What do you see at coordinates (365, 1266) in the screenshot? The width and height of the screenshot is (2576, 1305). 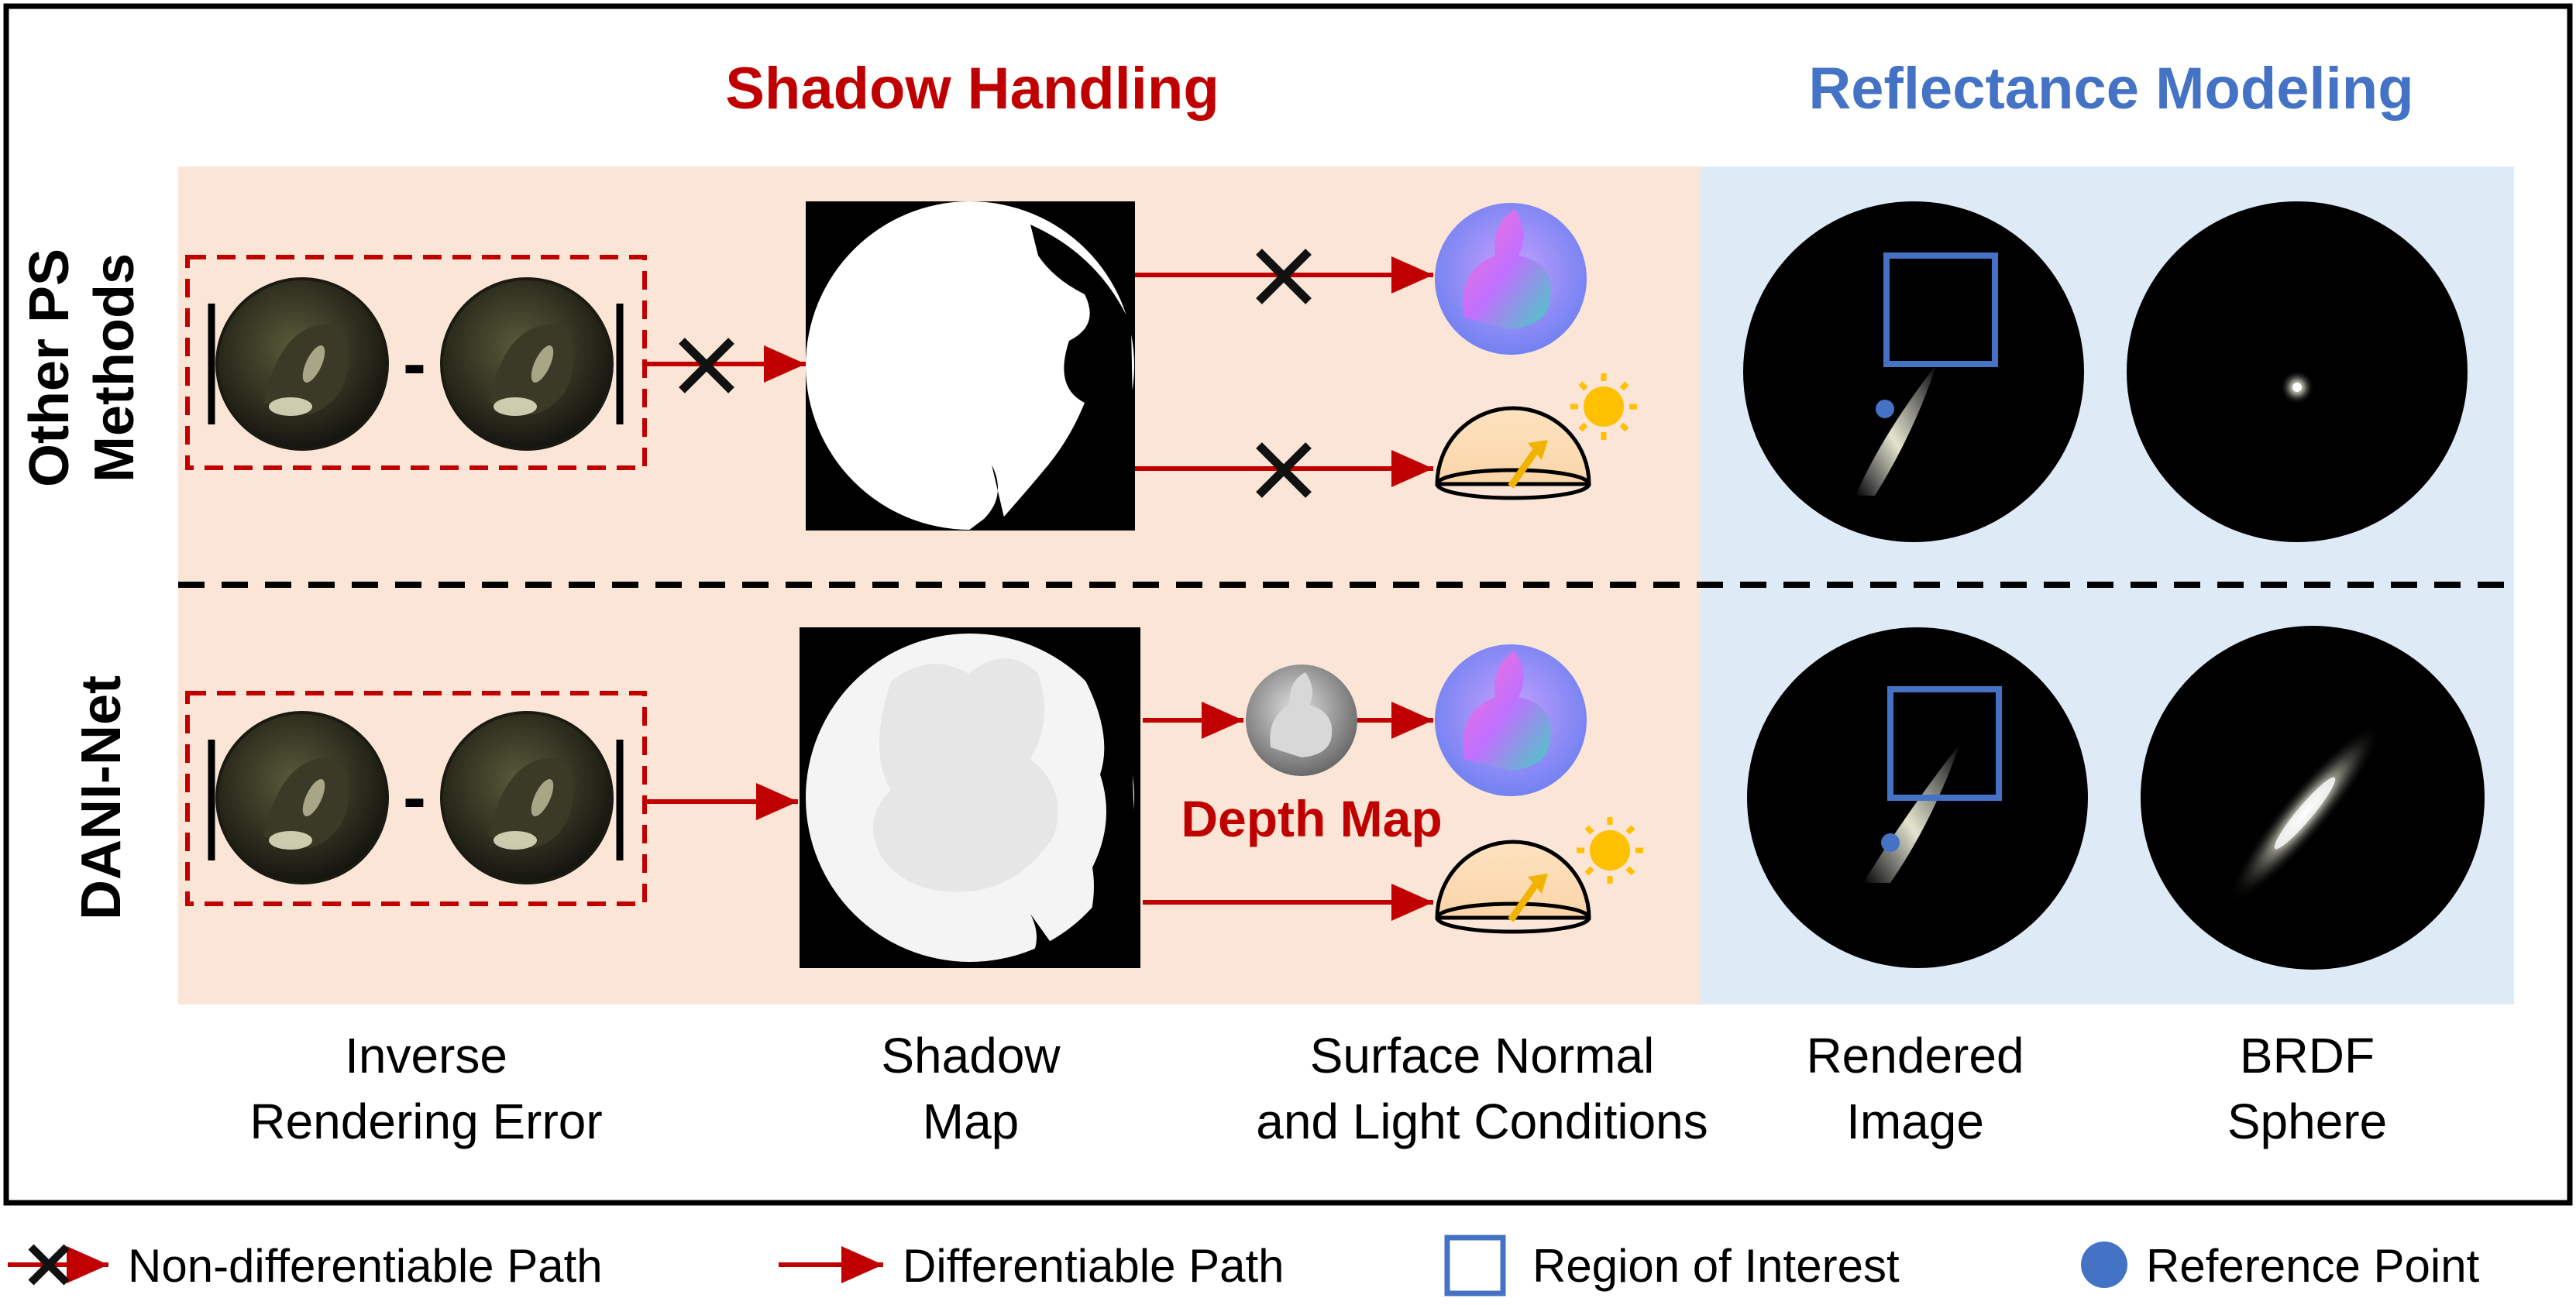 I see `legend-non-differentiable-label: Non-differentiable Path` at bounding box center [365, 1266].